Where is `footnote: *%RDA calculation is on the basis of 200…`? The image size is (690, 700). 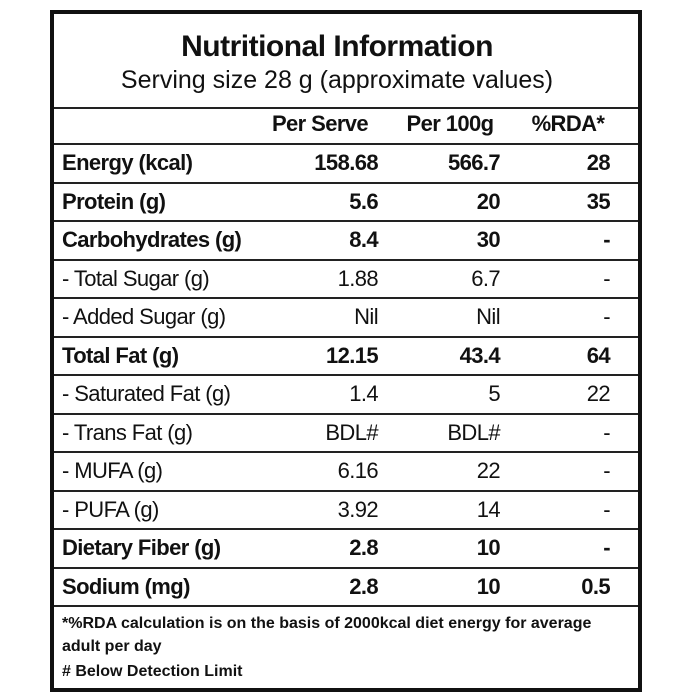 footnote: *%RDA calculation is on the basis of 200… is located at coordinates (327, 635).